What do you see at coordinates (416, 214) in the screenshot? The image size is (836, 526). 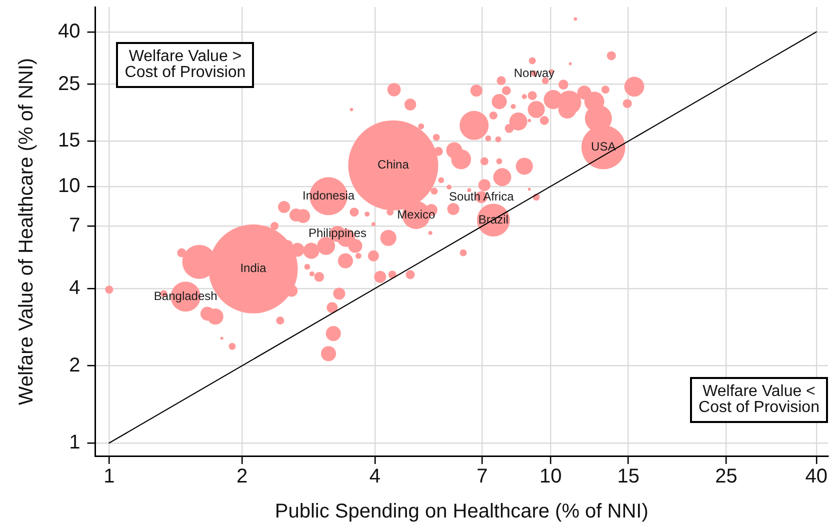 I see `annotation: Mexico` at bounding box center [416, 214].